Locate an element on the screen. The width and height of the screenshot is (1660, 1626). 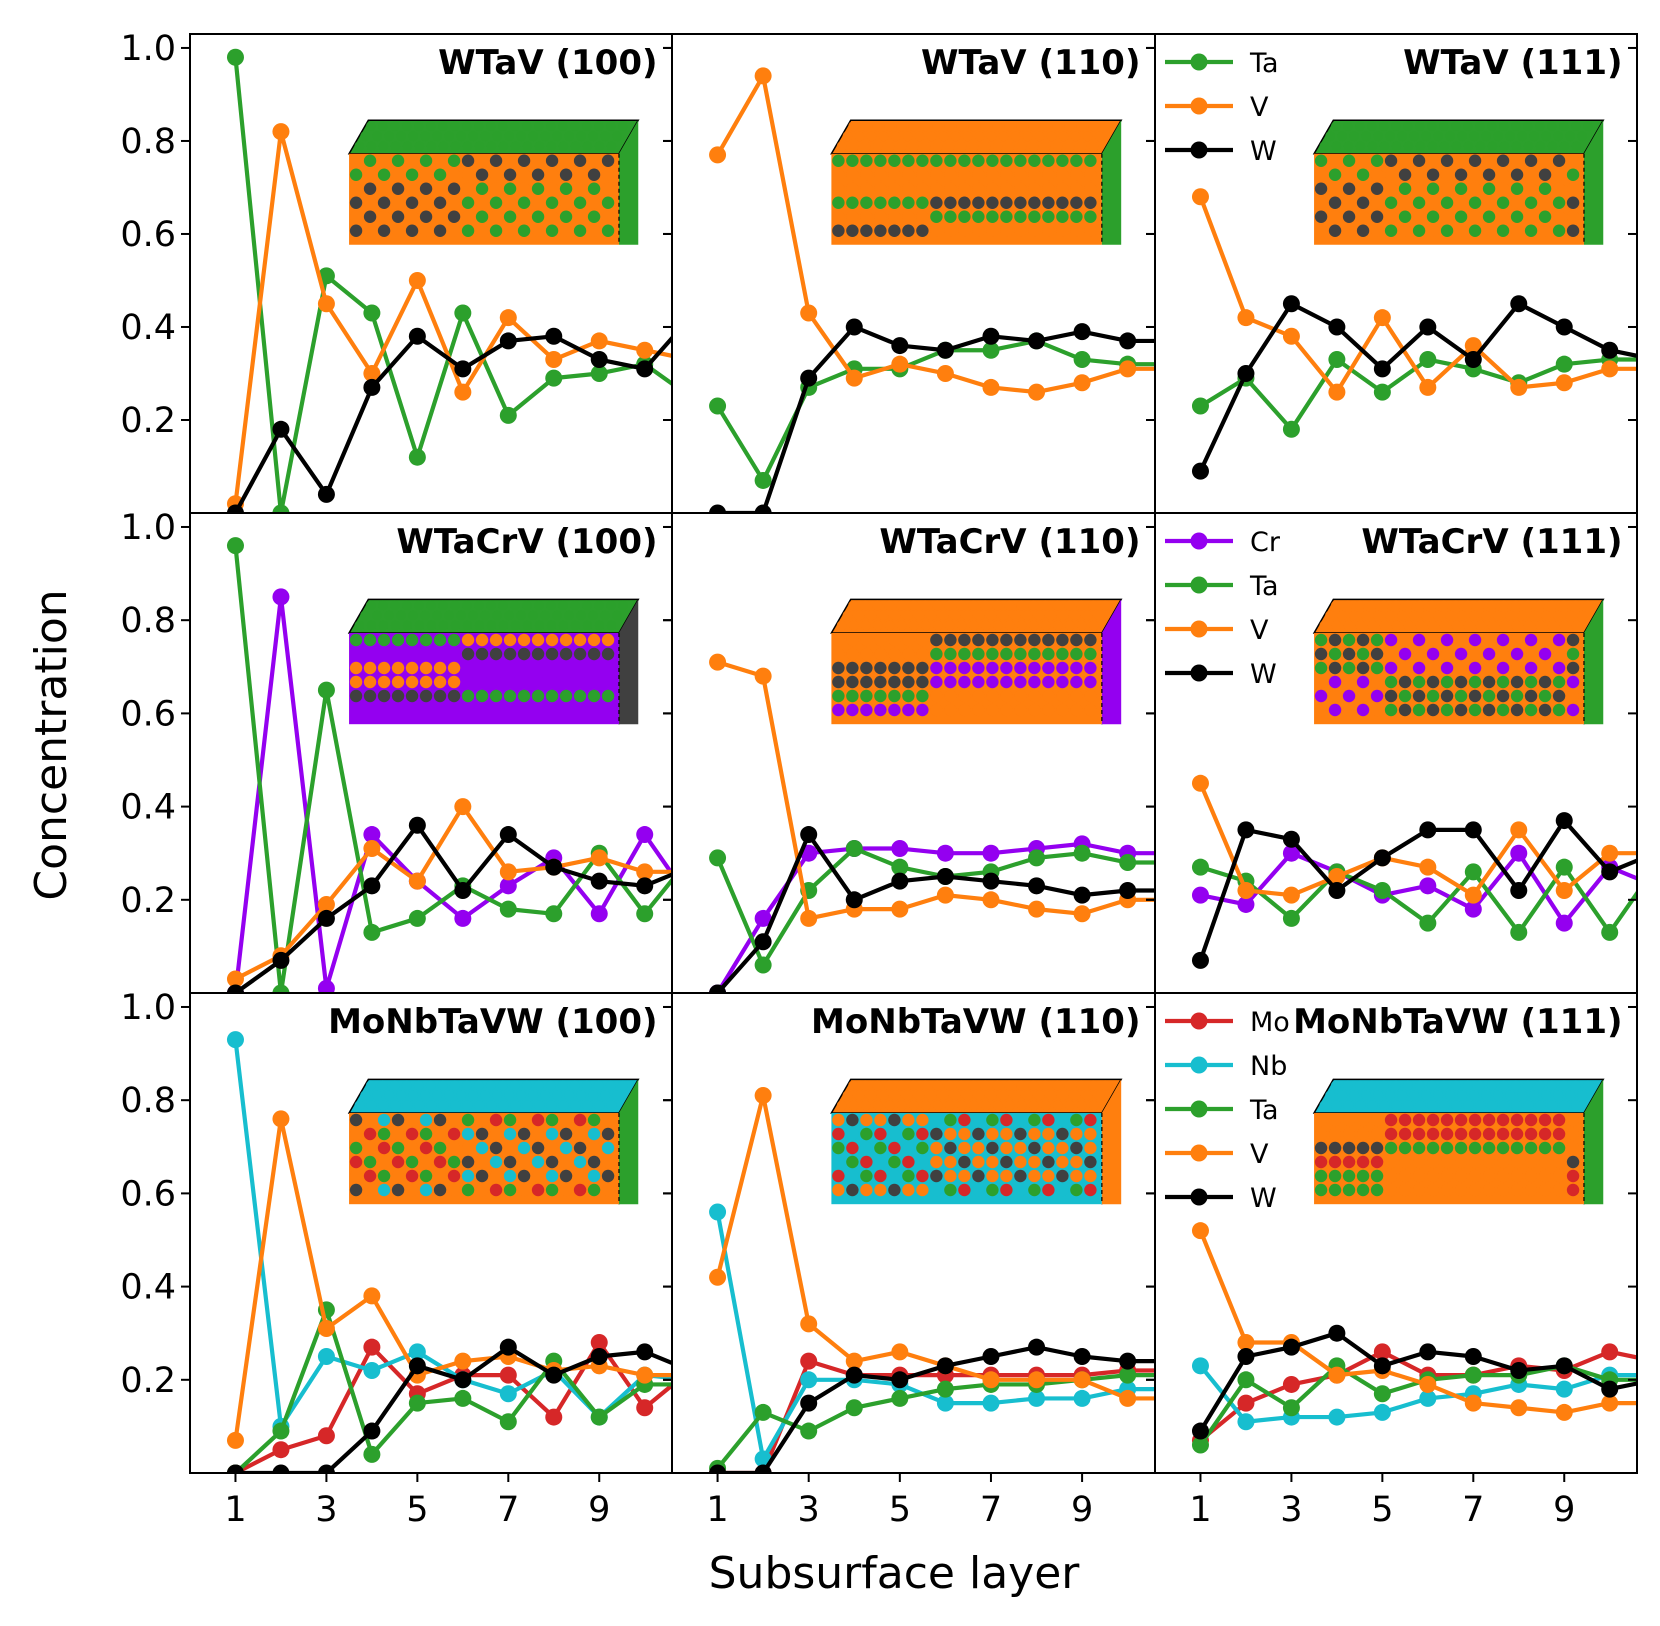
y-tick-label: 0.8 is located at coordinates (148, 1101).